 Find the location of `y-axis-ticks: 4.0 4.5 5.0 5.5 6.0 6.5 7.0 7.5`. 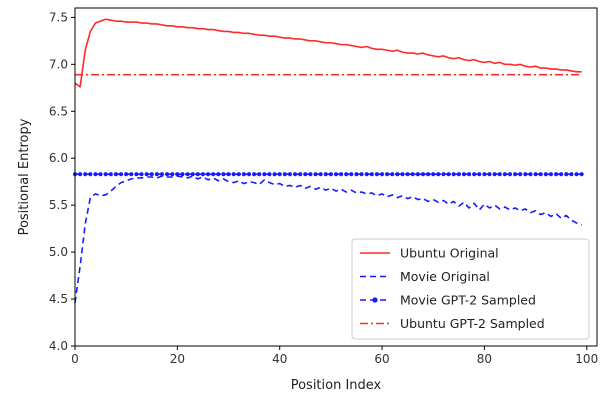

y-axis-ticks: 4.0 4.5 5.0 5.5 6.0 6.5 7.0 7.5 is located at coordinates (62, 181).